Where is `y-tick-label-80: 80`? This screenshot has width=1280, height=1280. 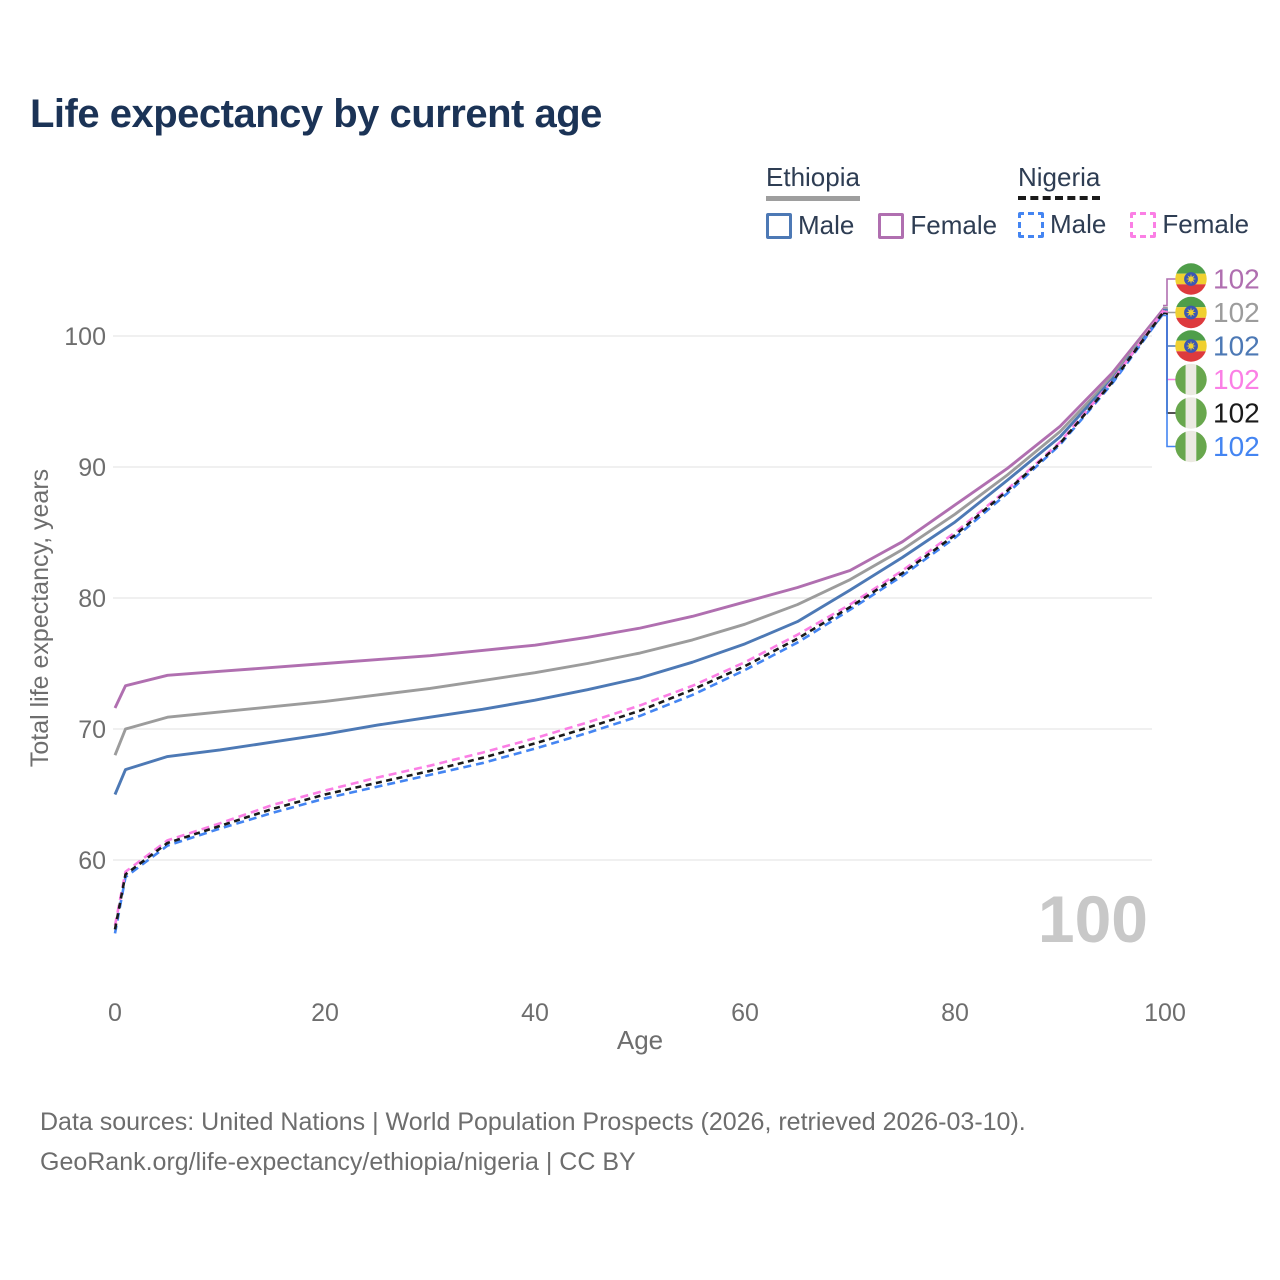 y-tick-label-80: 80 is located at coordinates (92, 599).